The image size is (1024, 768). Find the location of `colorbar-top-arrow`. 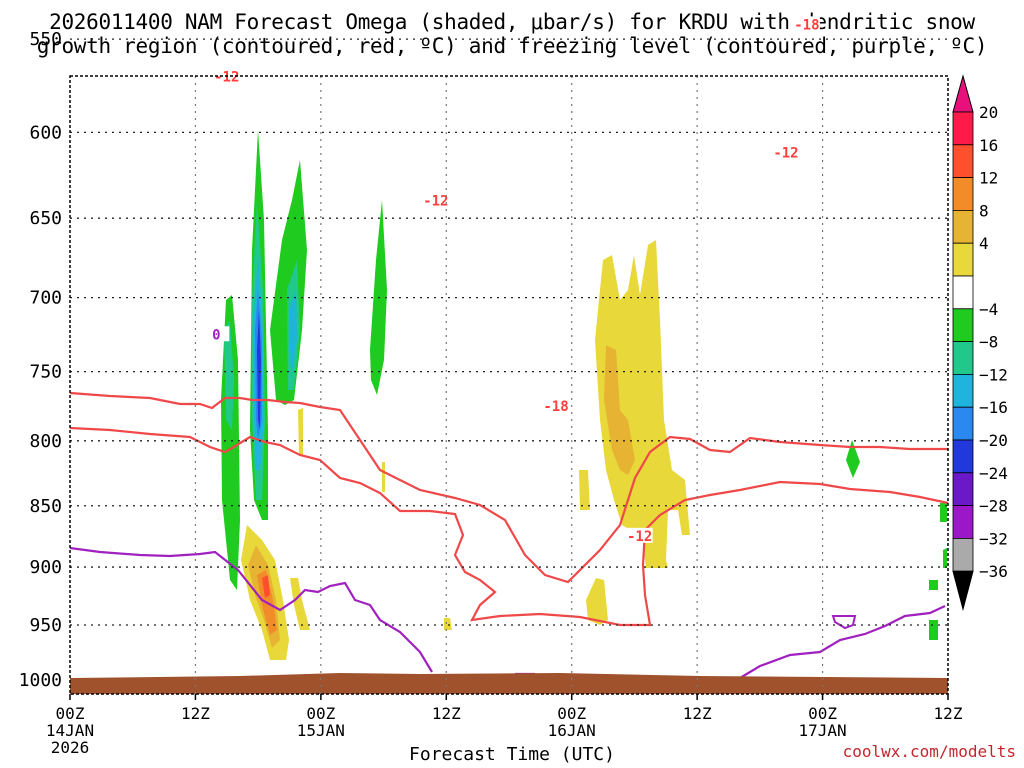

colorbar-top-arrow is located at coordinates (963, 93).